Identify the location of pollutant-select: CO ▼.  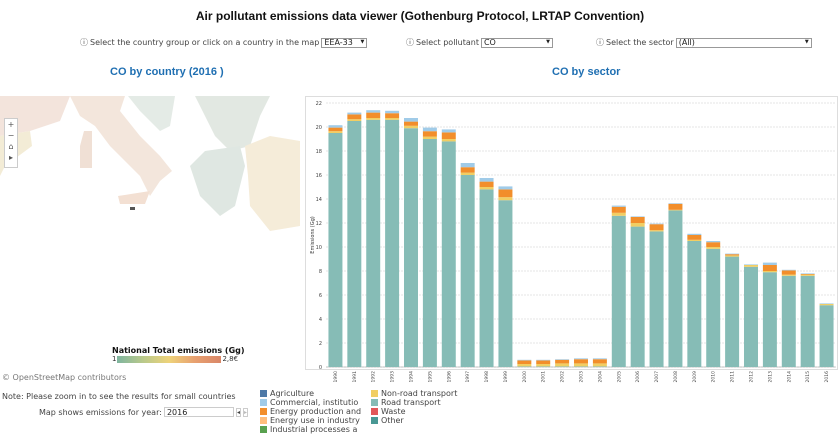
(516, 42).